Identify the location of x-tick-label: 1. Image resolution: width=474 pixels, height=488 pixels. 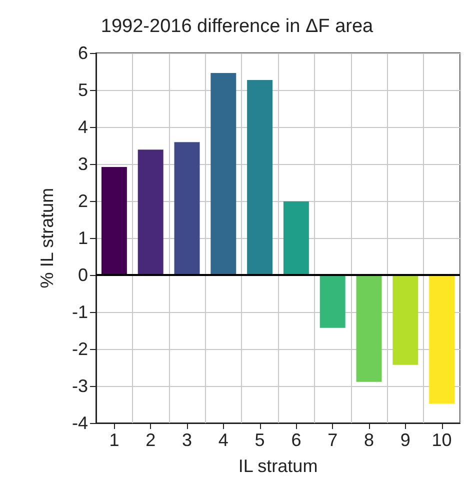
(114, 440).